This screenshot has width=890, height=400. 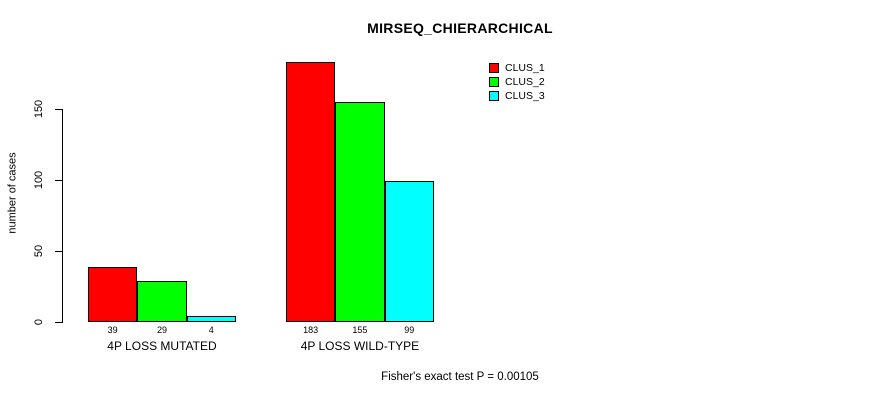 I want to click on legend-label-text: CLUS_2, so click(x=525, y=82).